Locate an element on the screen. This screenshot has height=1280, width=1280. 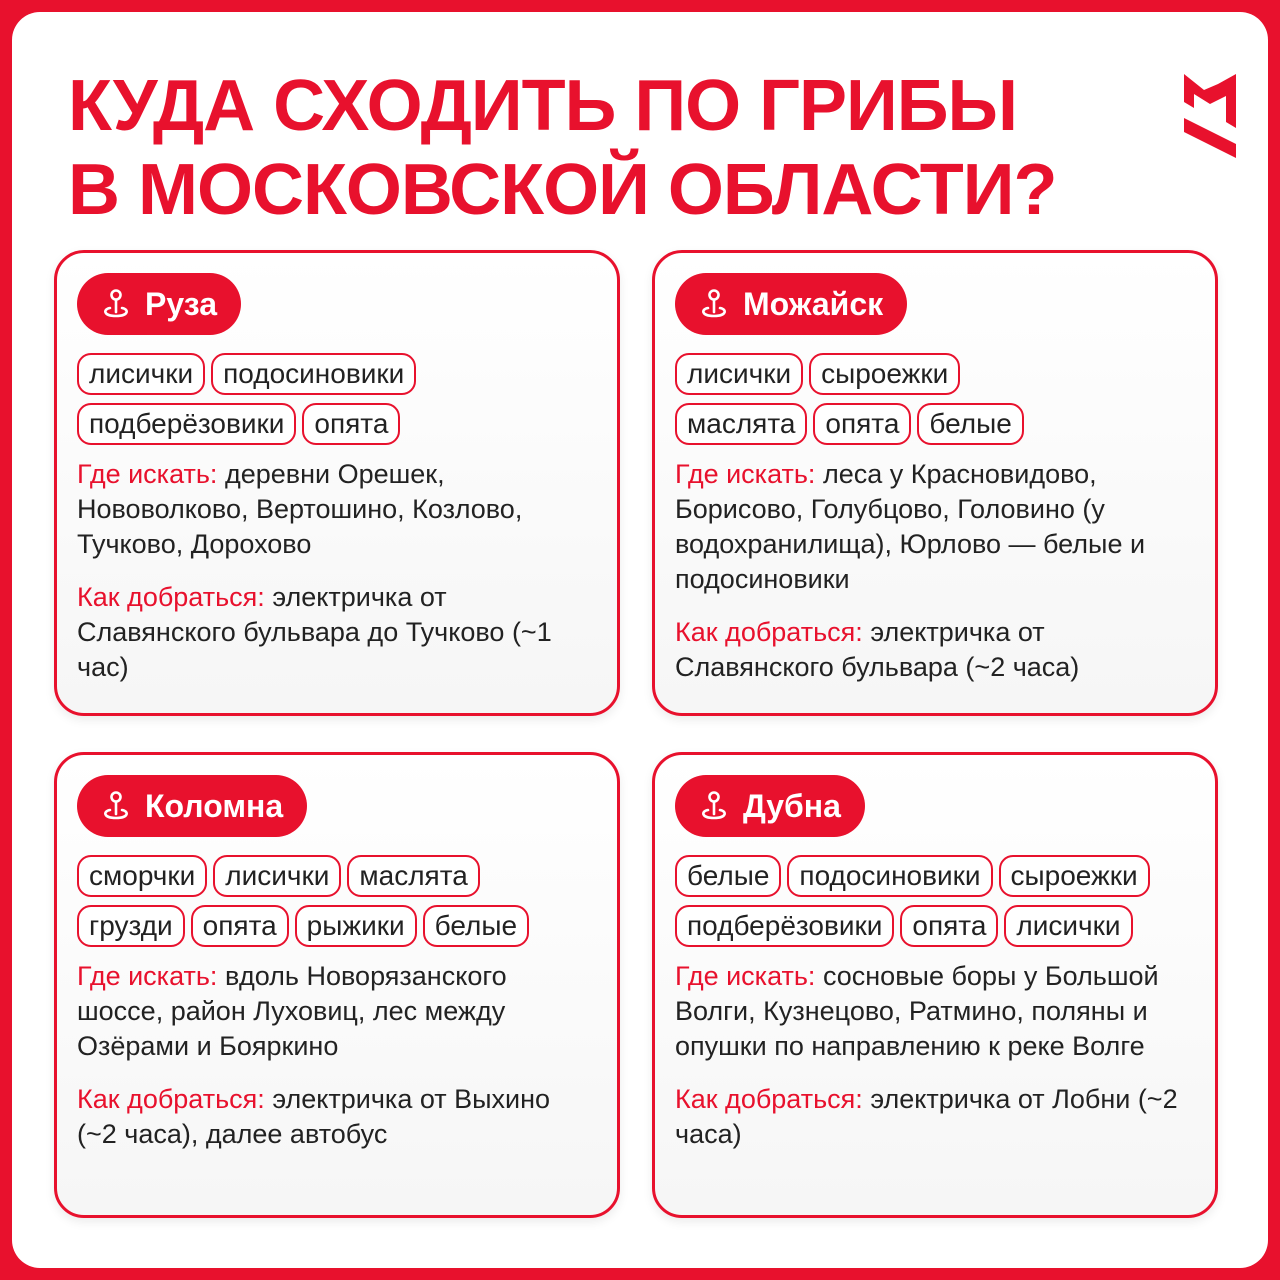
location-name: Руза is located at coordinates (181, 303).